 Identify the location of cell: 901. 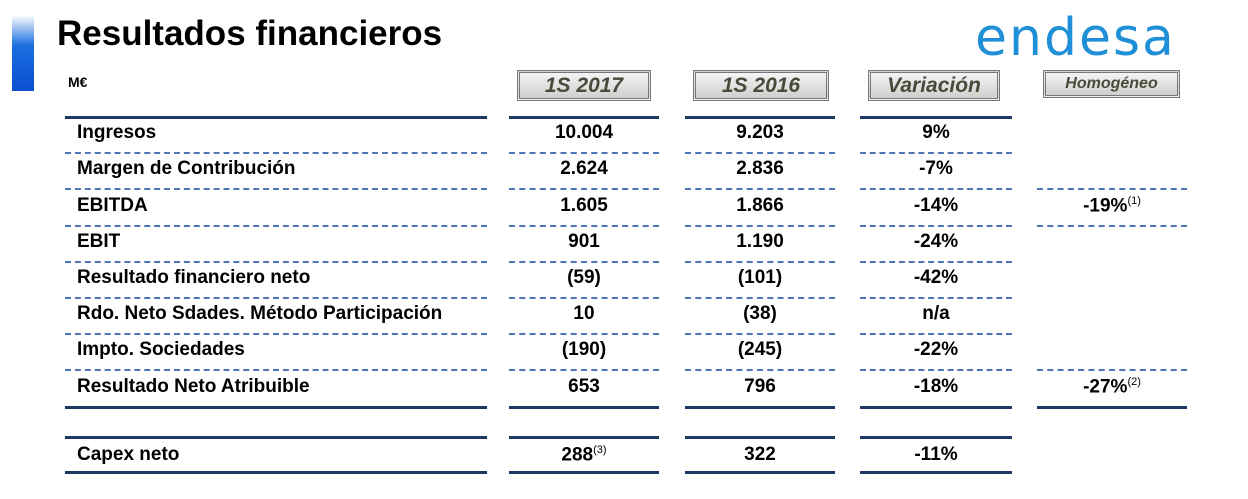
(584, 241).